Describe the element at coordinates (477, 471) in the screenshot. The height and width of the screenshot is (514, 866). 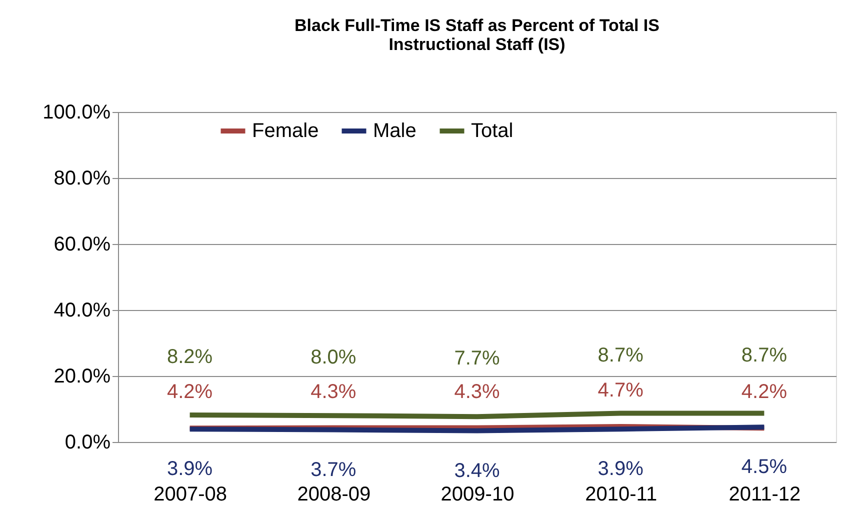
I see `data-label: 3.4%` at that location.